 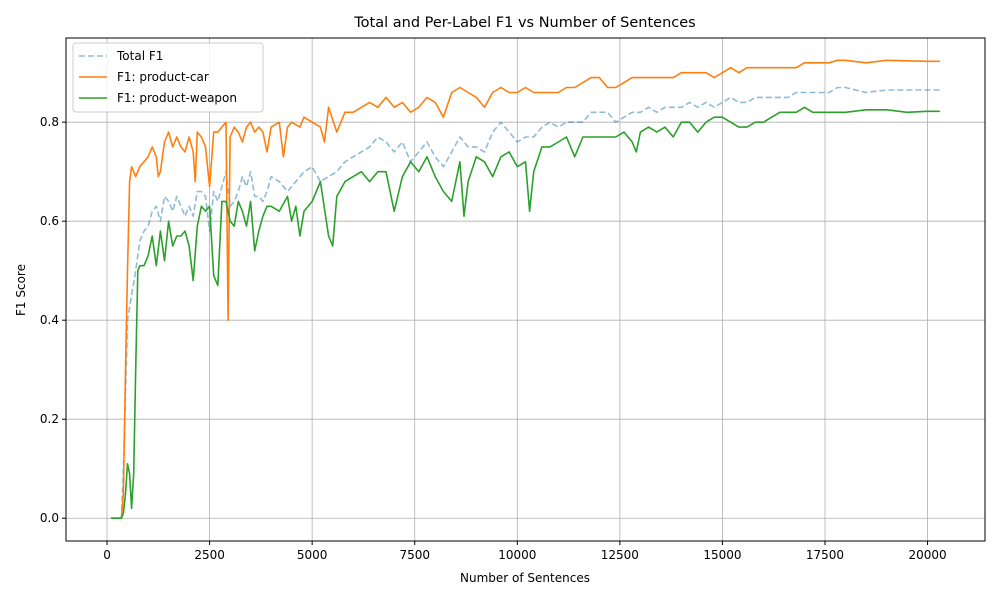 What do you see at coordinates (525, 578) in the screenshot?
I see `x-axis-label: Number of Sentences` at bounding box center [525, 578].